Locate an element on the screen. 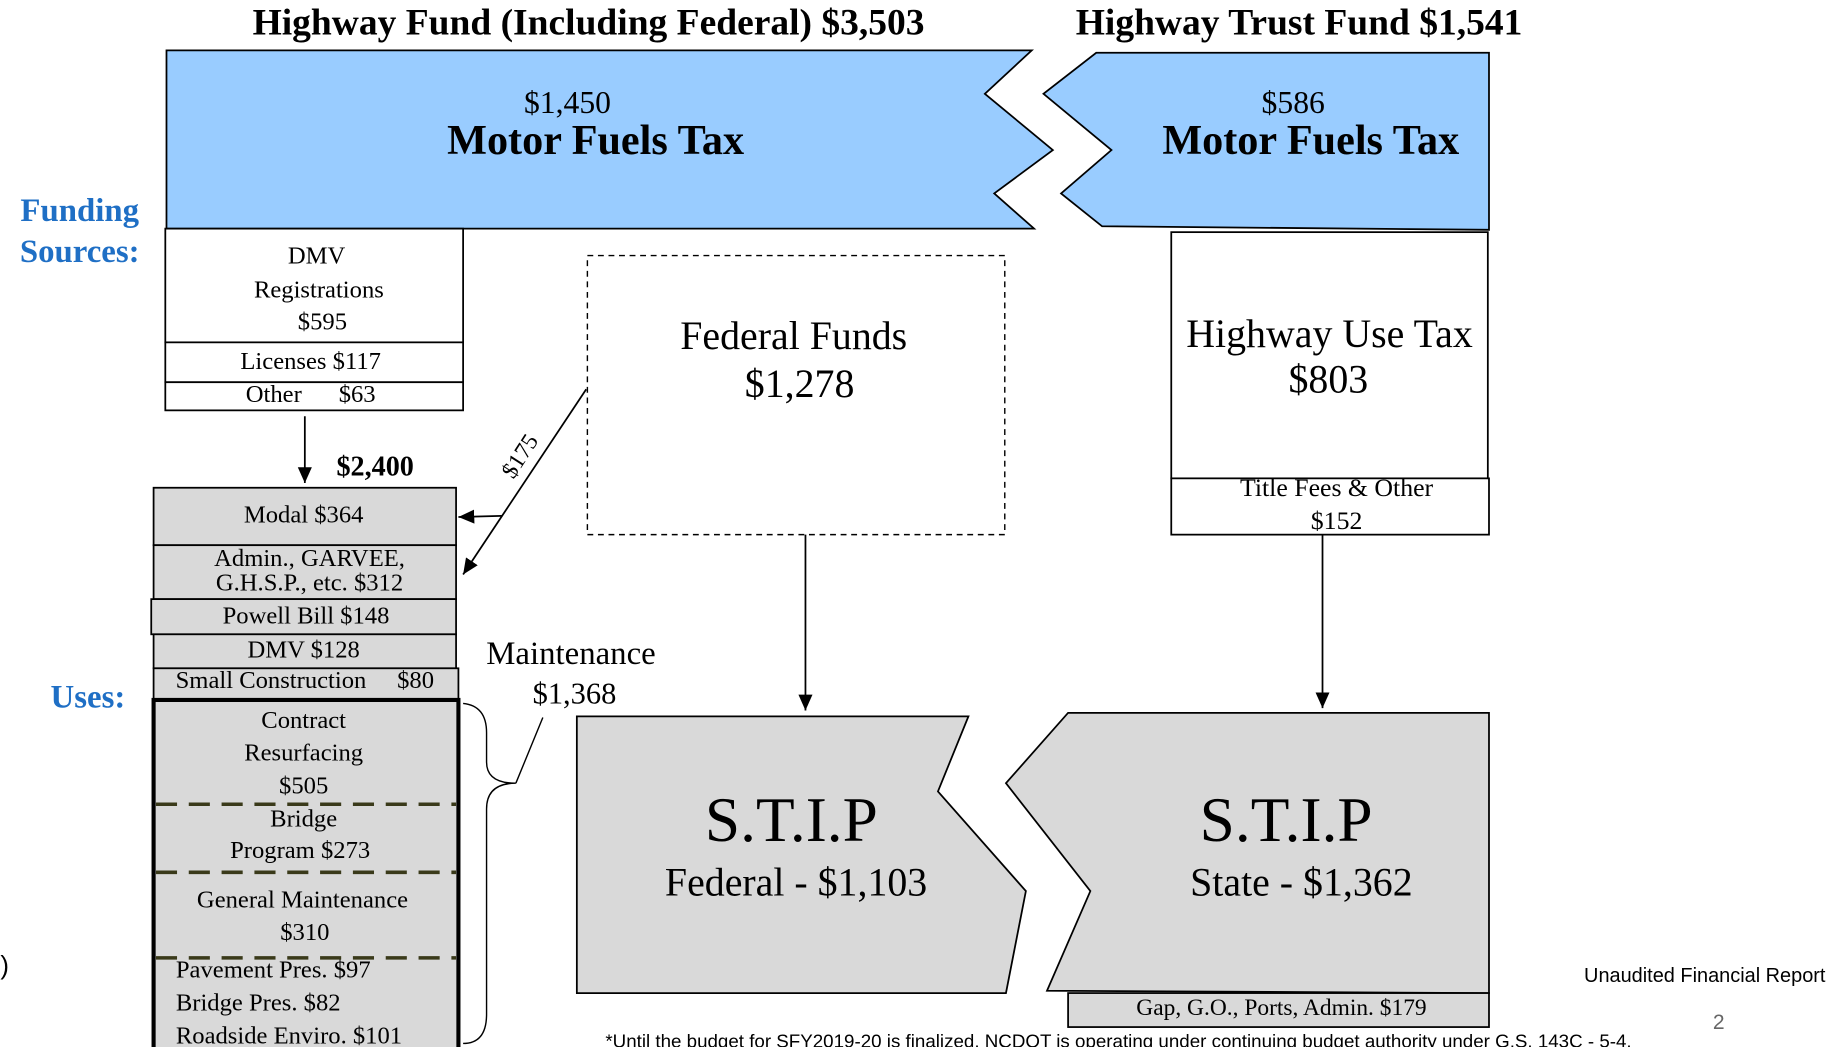 The height and width of the screenshot is (1047, 1829). text: Contract is located at coordinates (303, 720).